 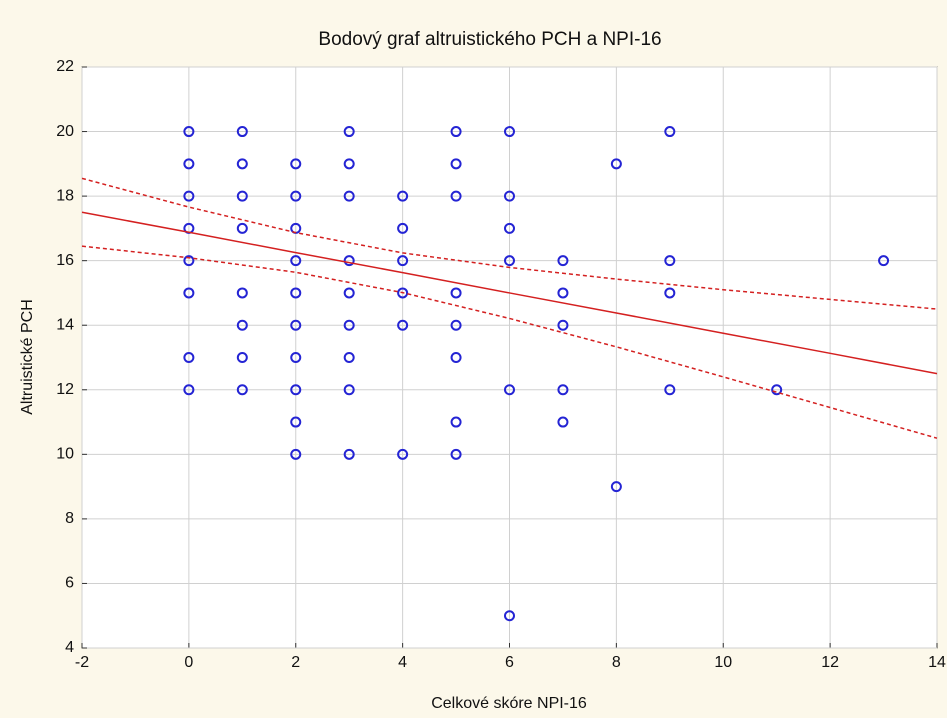 I want to click on x-tick-label: 8, so click(x=616, y=662).